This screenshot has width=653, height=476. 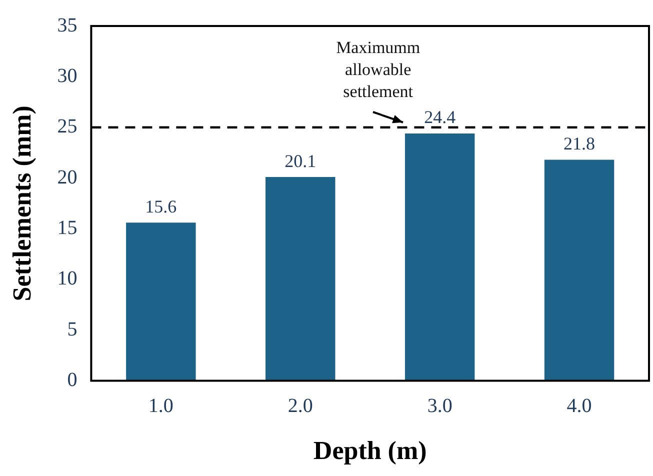 What do you see at coordinates (370, 451) in the screenshot?
I see `x-axis-title: Depth (m)` at bounding box center [370, 451].